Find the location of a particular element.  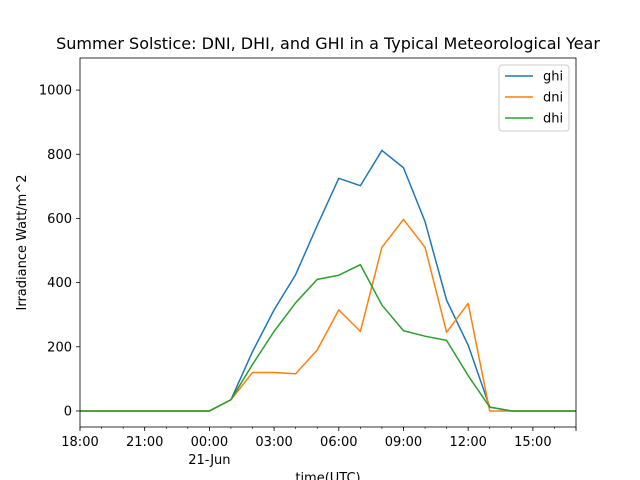

y-tick-label: 400 is located at coordinates (59, 283).